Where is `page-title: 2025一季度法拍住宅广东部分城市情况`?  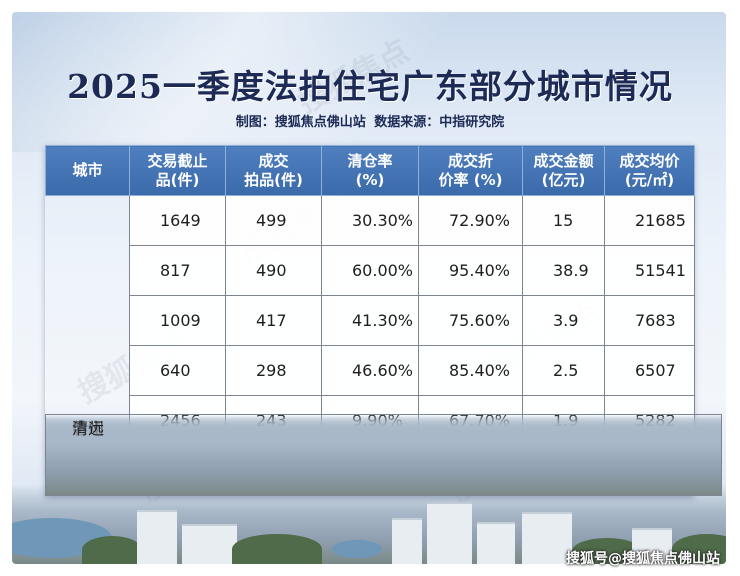
page-title: 2025一季度法拍住宅广东部分城市情况 is located at coordinates (370, 86).